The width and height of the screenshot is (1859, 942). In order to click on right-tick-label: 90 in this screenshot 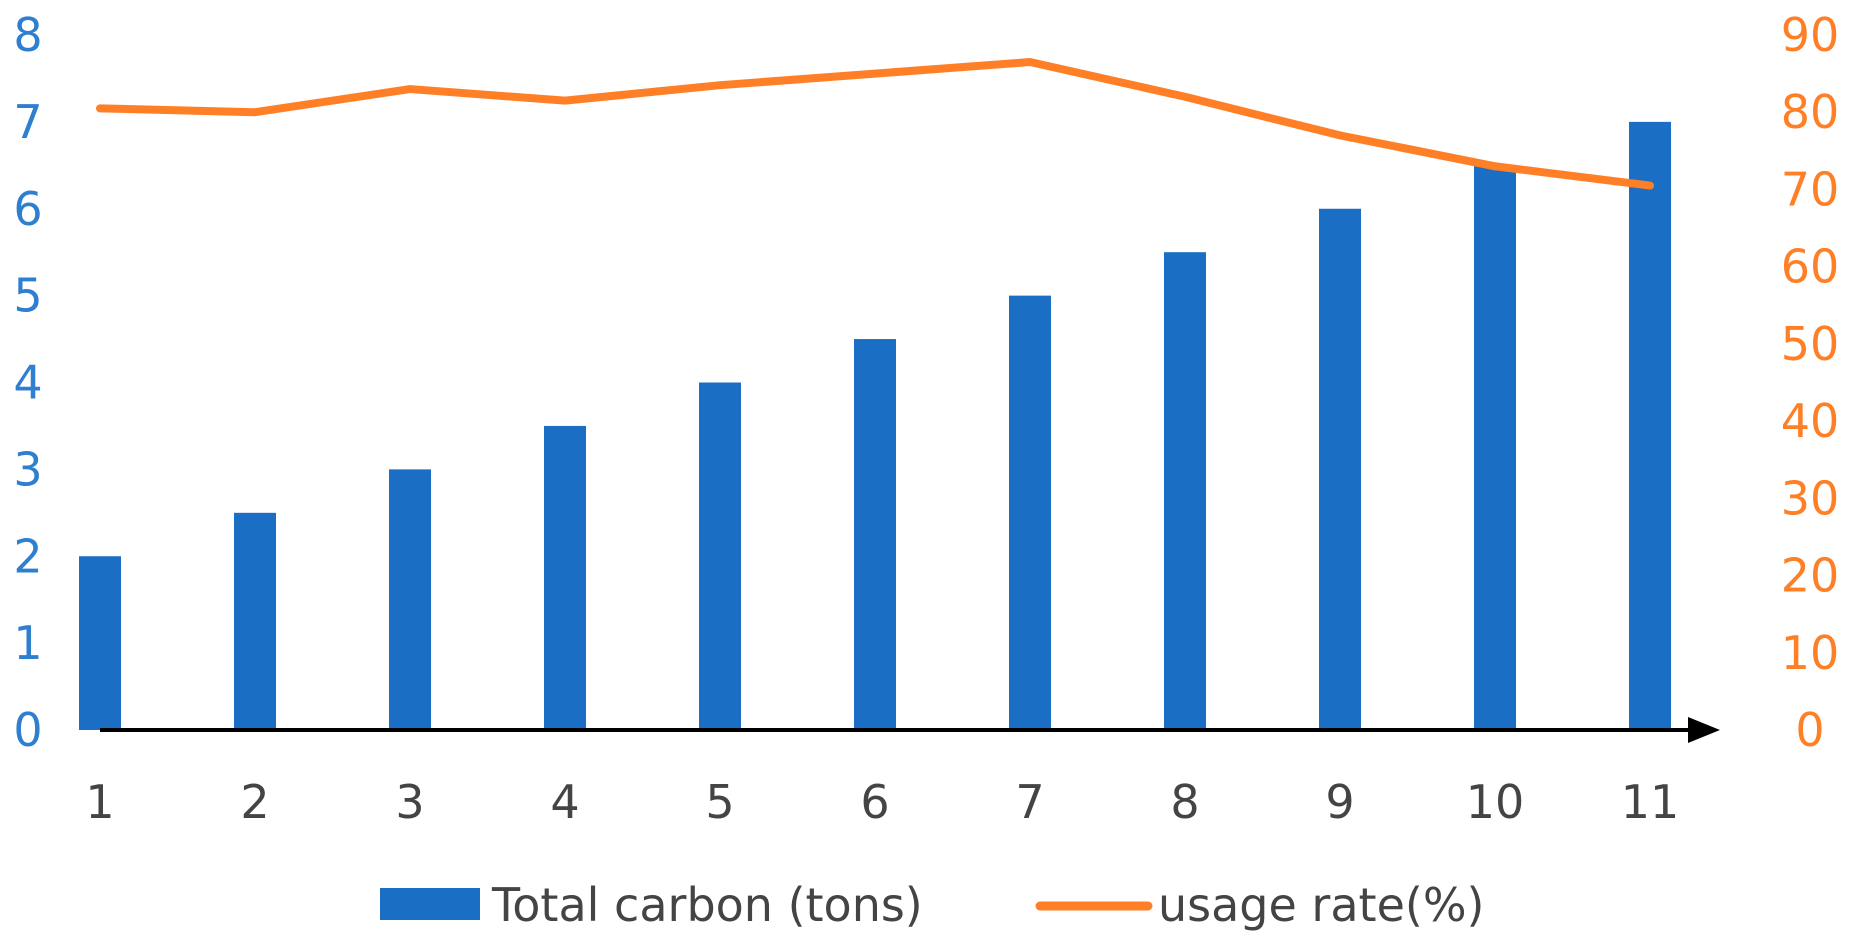, I will do `click(1810, 35)`.